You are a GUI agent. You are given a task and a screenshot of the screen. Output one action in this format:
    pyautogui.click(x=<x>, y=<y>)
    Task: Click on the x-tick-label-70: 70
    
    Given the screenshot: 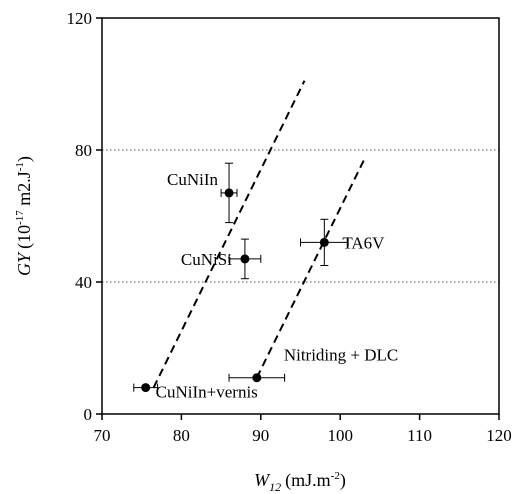 What is the action you would take?
    pyautogui.click(x=102, y=435)
    